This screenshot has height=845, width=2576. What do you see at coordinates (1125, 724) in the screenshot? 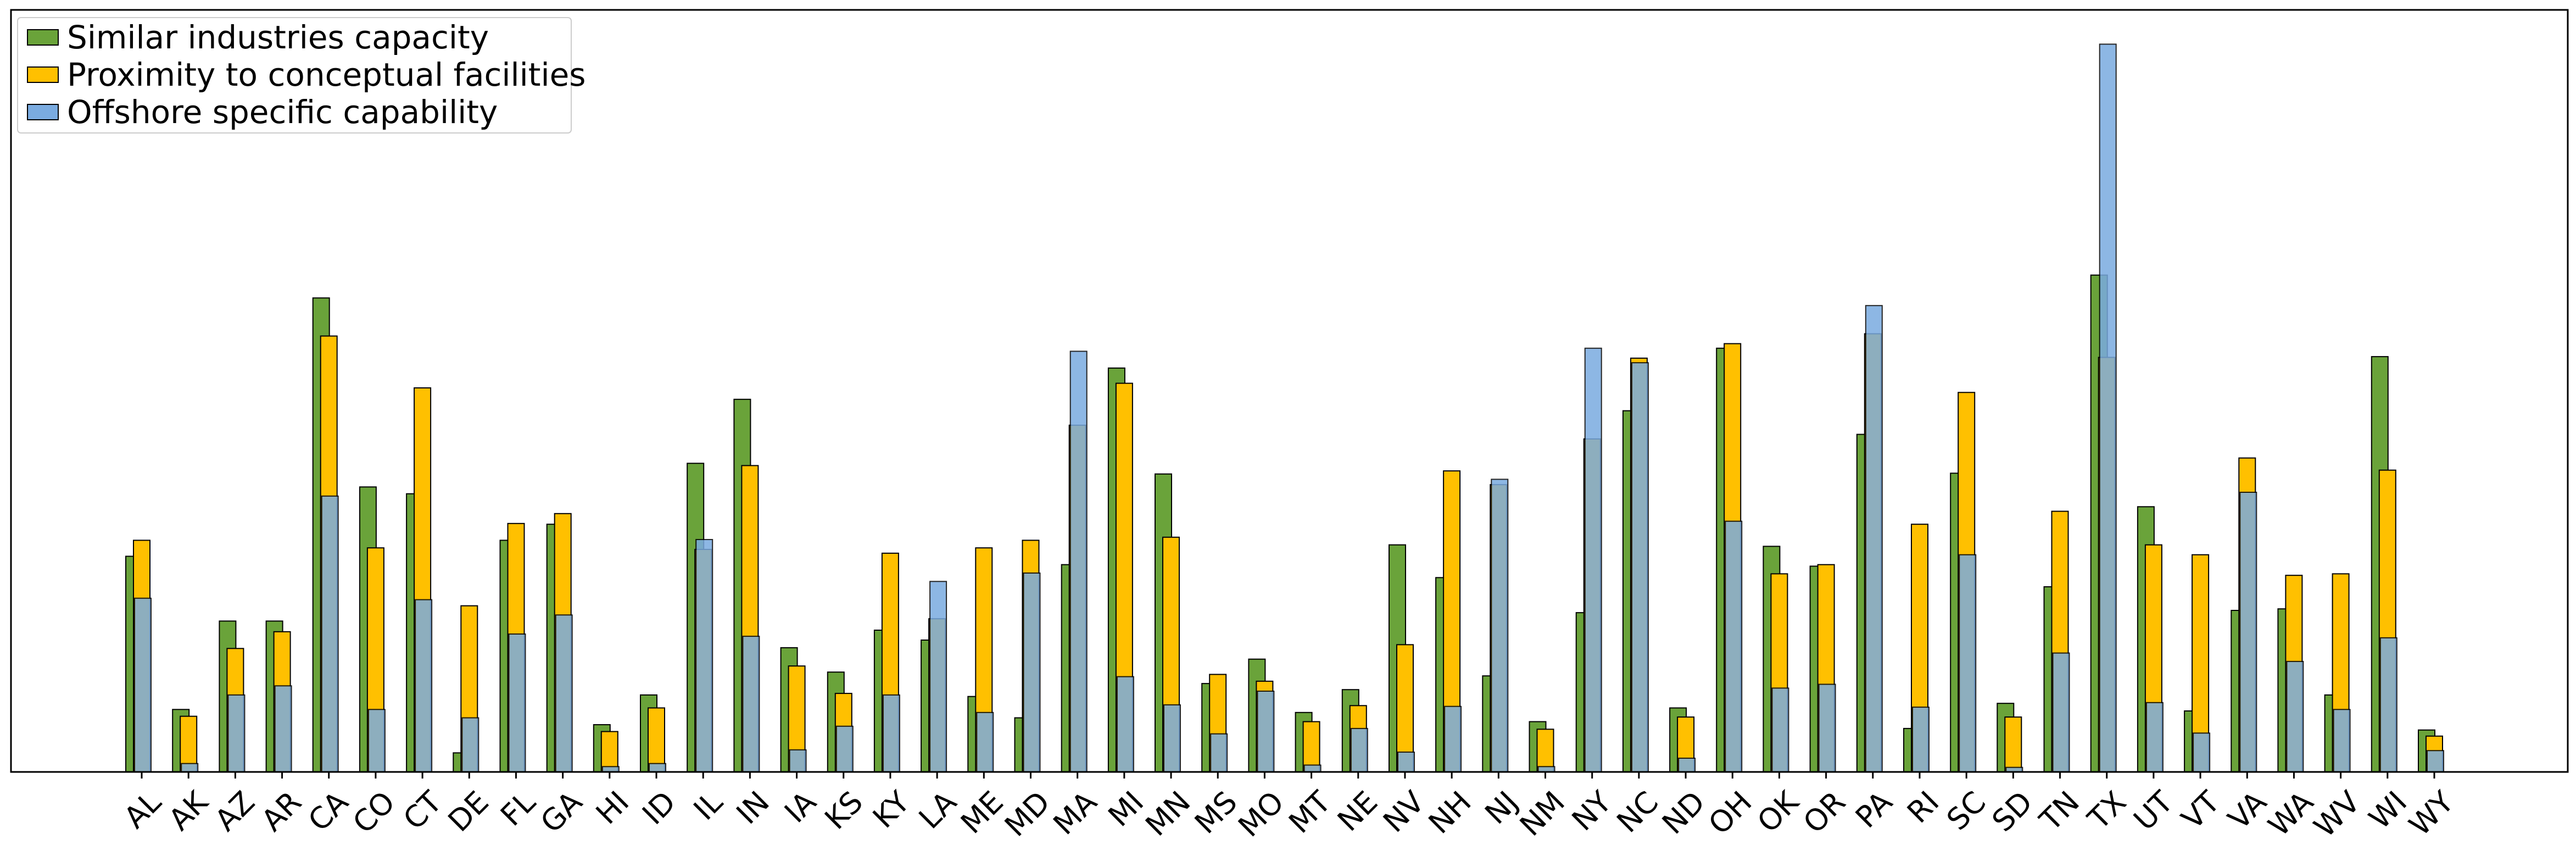
I see `bar-3-mi` at bounding box center [1125, 724].